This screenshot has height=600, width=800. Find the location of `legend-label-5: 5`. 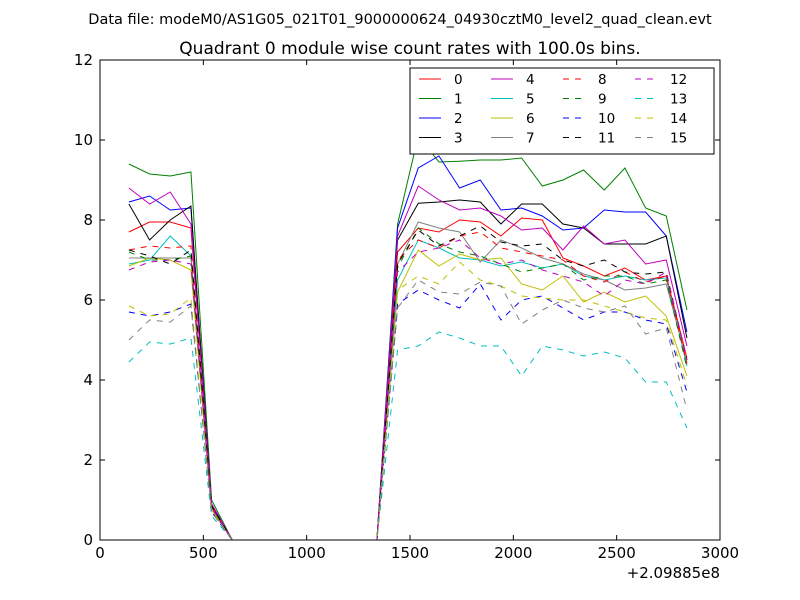

legend-label-5: 5 is located at coordinates (530, 100).